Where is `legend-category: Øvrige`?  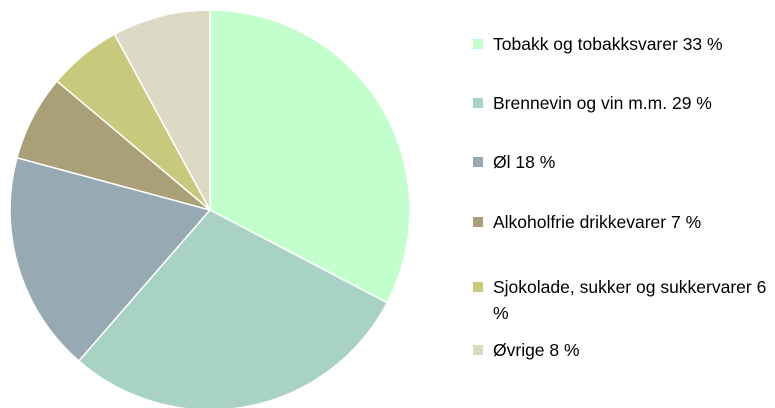
legend-category: Øvrige is located at coordinates (519, 350).